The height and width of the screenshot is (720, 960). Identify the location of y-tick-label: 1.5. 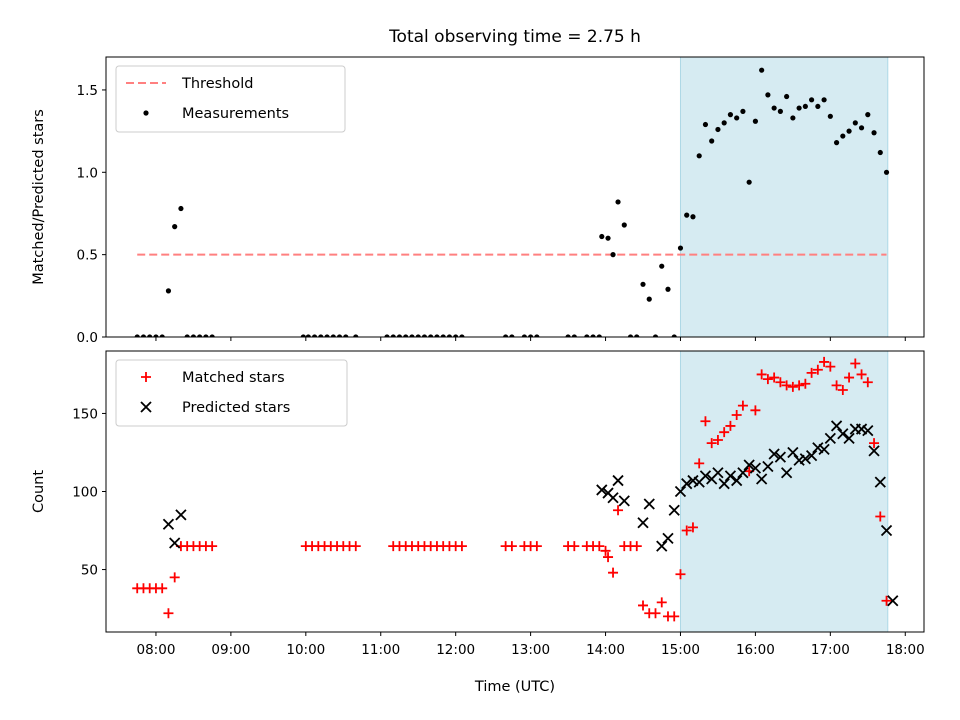
(87, 91).